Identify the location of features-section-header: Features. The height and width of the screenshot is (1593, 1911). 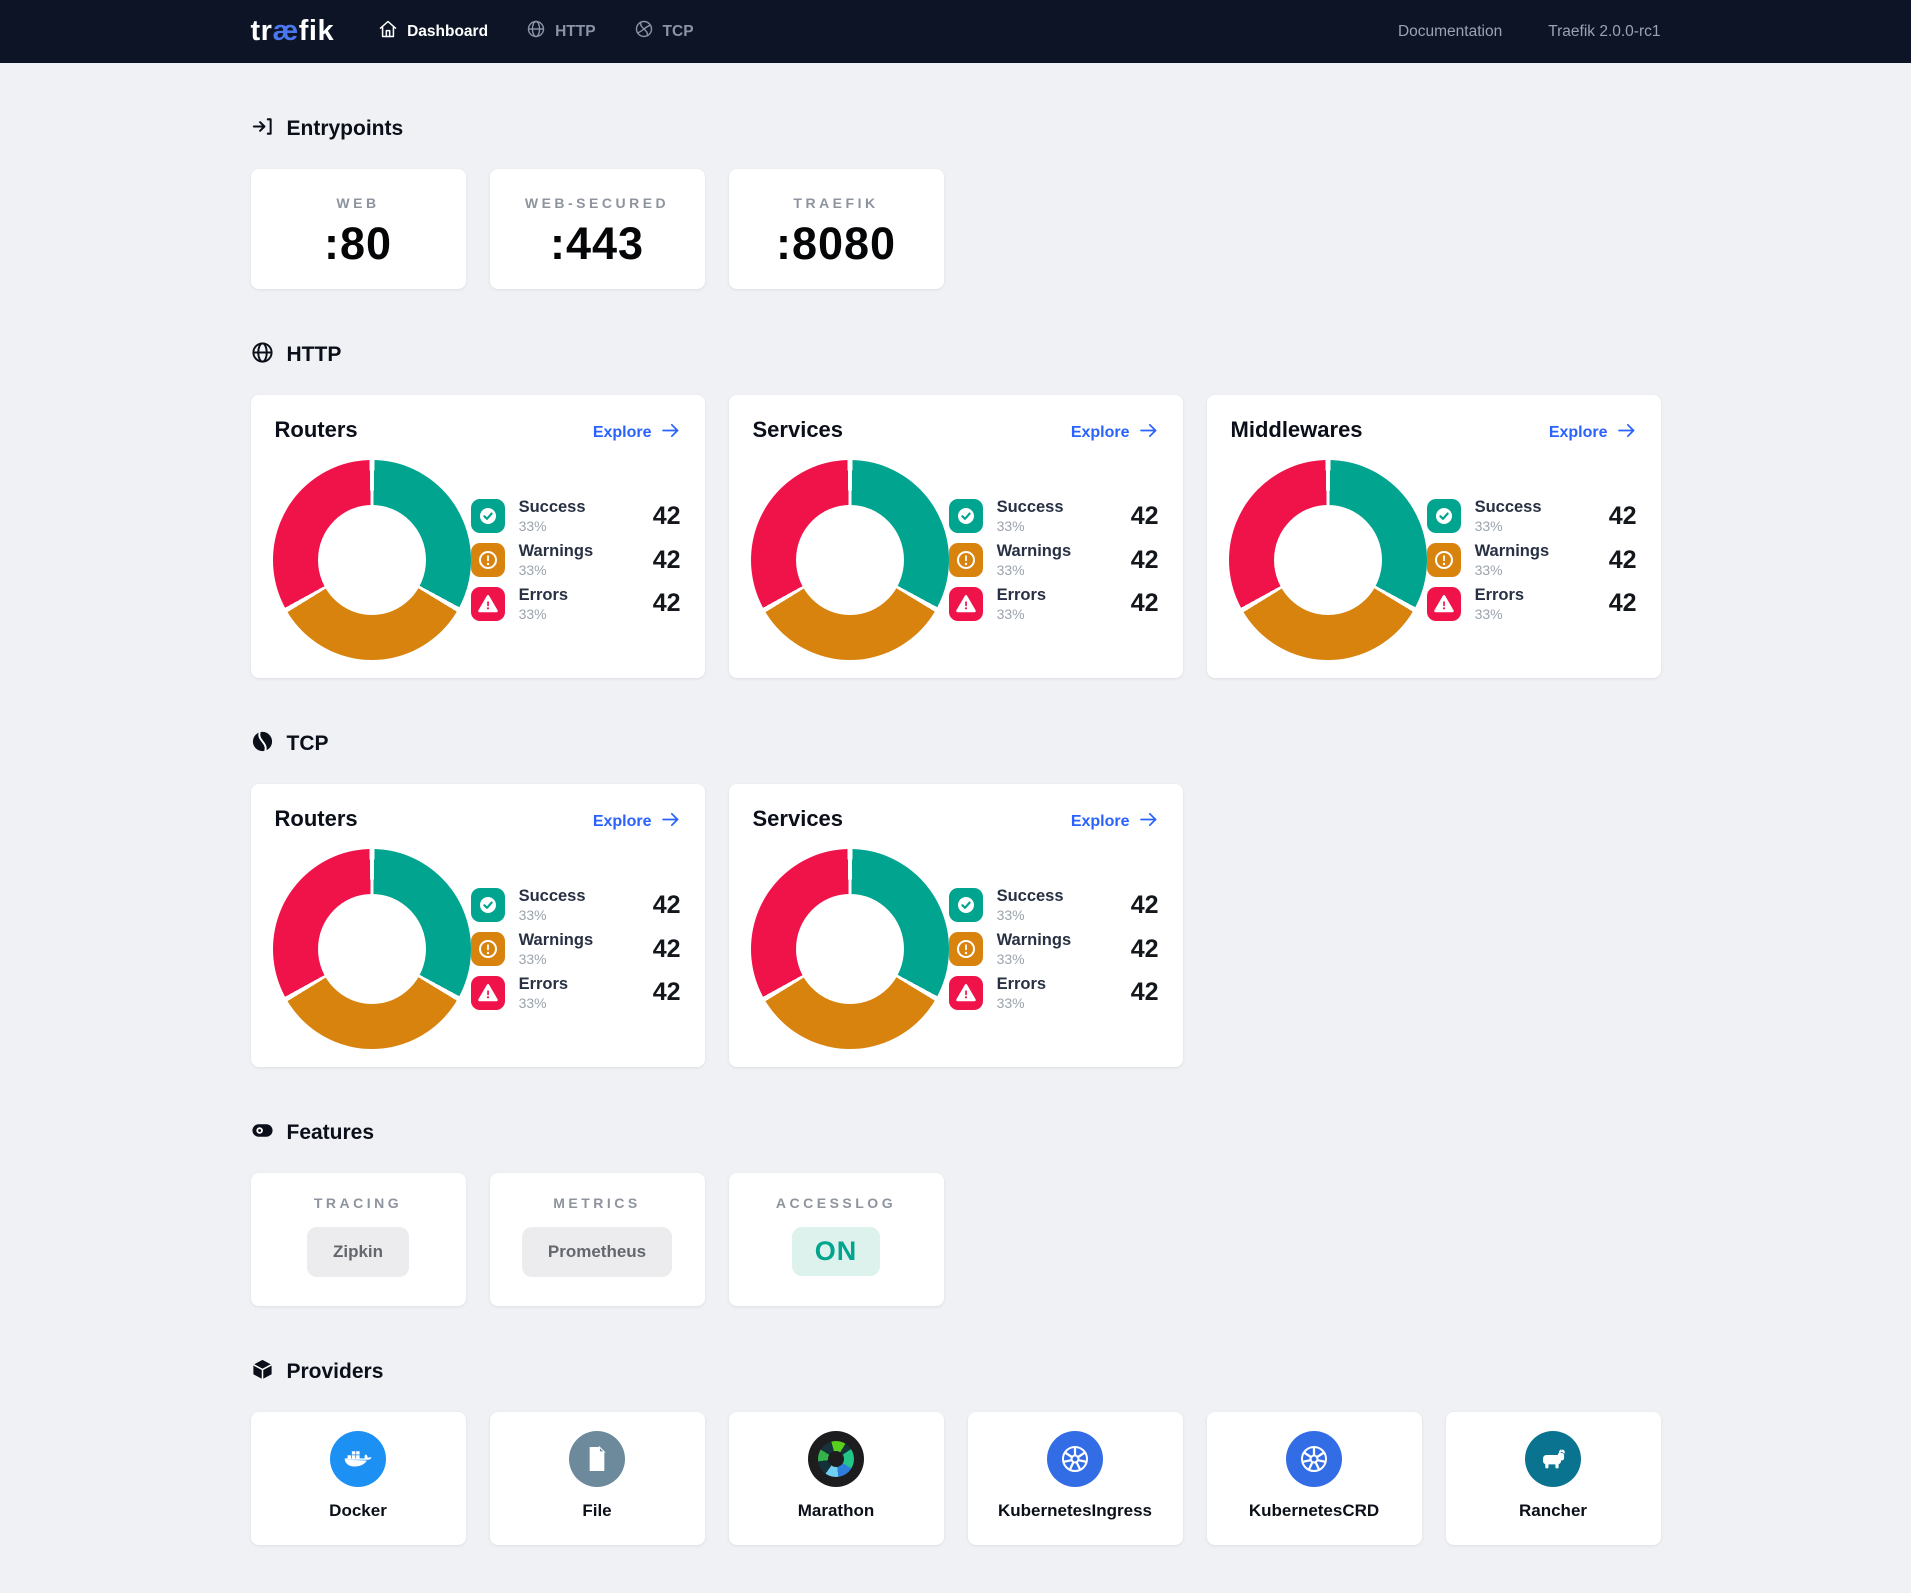
(956, 1133).